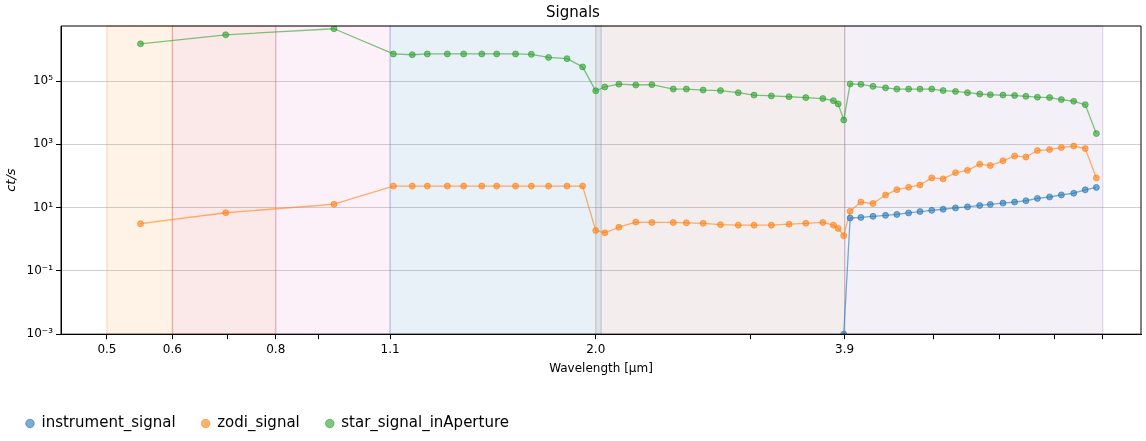 The width and height of the screenshot is (1146, 441). I want to click on x-tick-label: 0.6, so click(172, 348).